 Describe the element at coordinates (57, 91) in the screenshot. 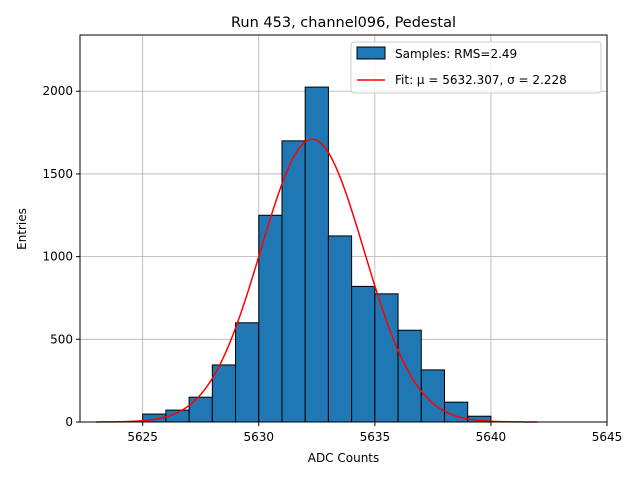

I see `y-tick-label-4: 2000` at that location.